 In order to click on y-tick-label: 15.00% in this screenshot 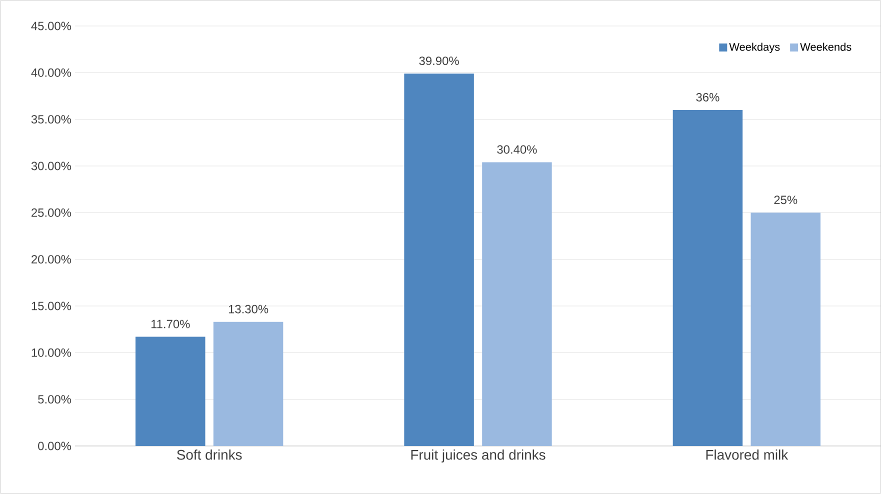, I will do `click(52, 306)`.